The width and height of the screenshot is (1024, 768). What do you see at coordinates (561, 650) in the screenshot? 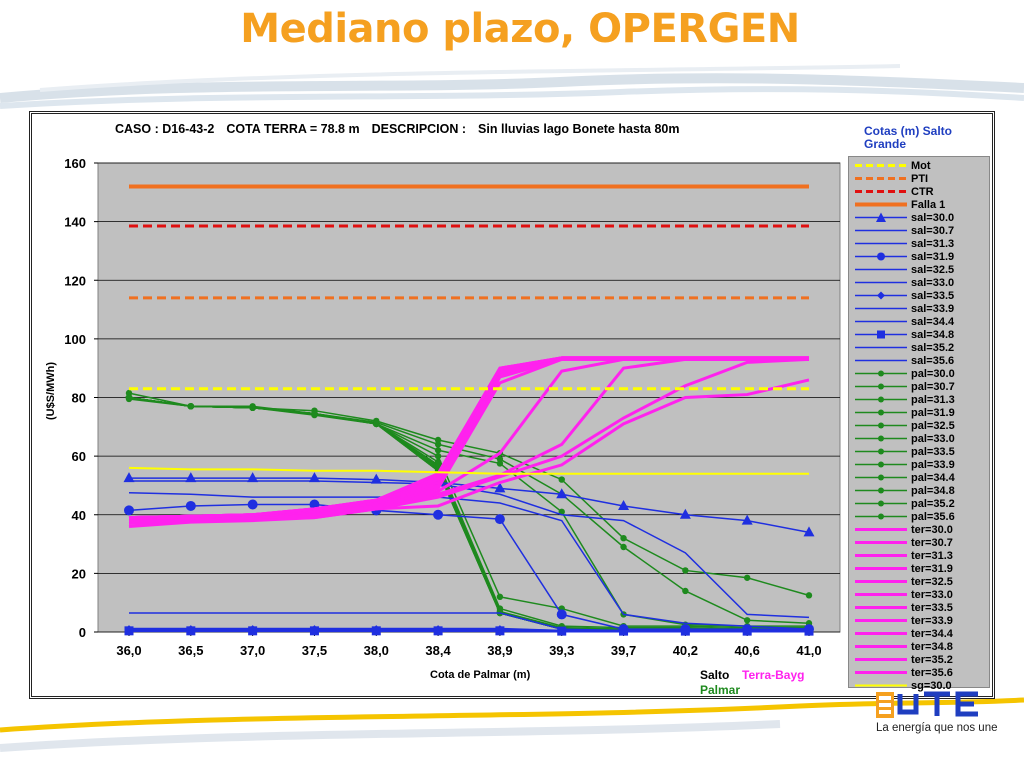
I see `x-tick-label: 39,3` at bounding box center [561, 650].